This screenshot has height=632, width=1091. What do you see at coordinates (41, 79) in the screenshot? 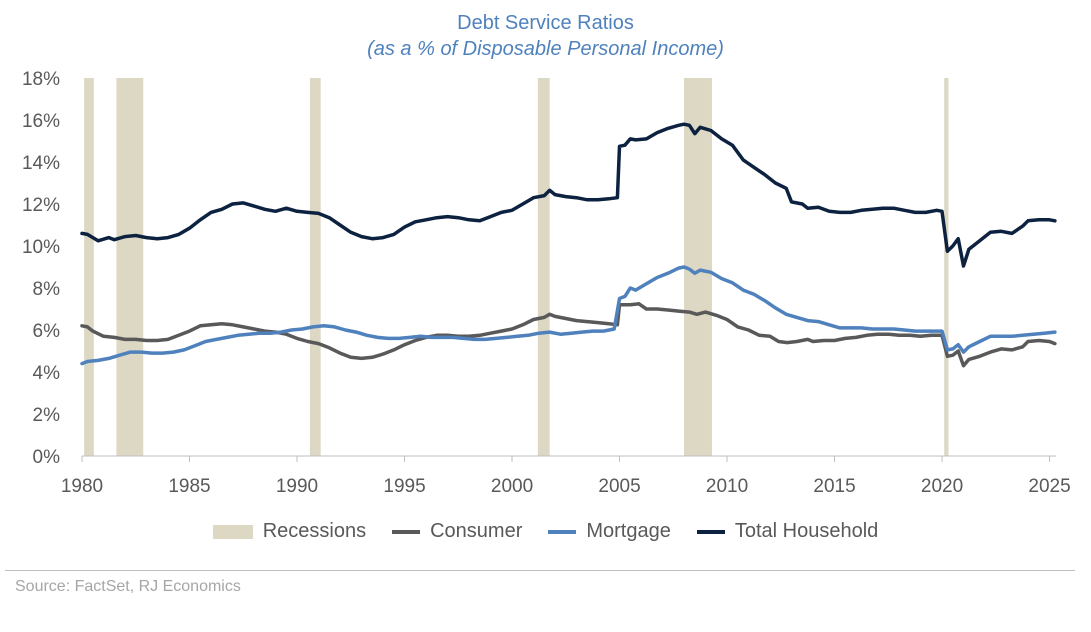
I see `y-tick-label: 18%` at bounding box center [41, 79].